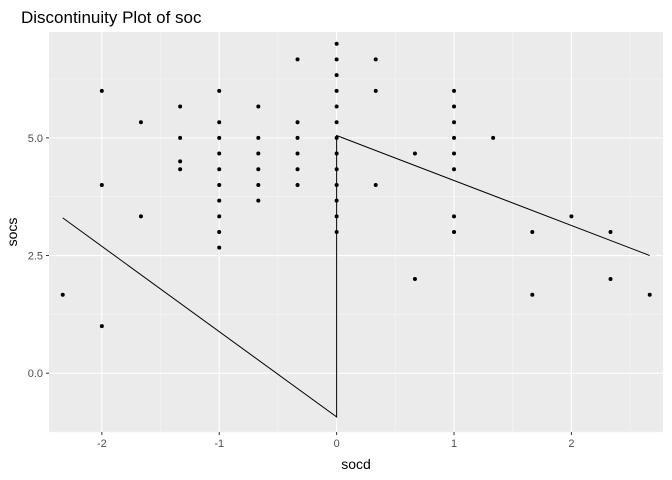 This screenshot has width=672, height=480. Describe the element at coordinates (35, 139) in the screenshot. I see `y-tick-label: 5.0` at that location.